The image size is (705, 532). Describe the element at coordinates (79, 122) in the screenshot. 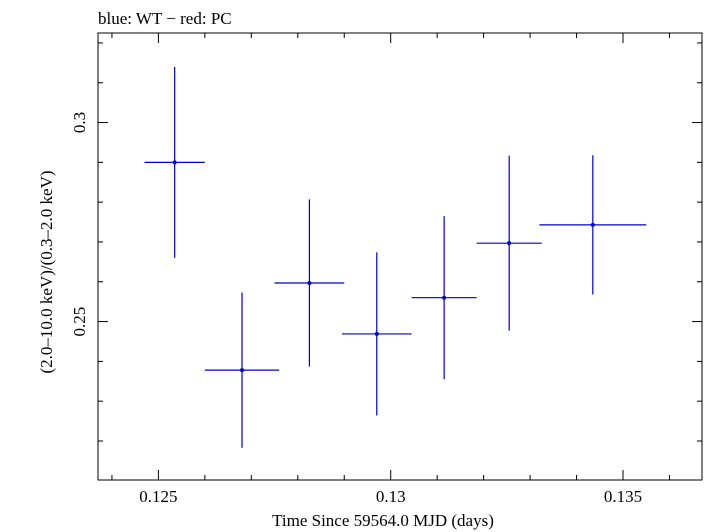

I see `y-tick-label: 0.3` at that location.